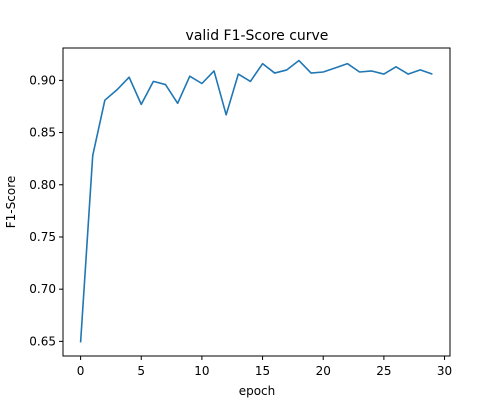 The width and height of the screenshot is (500, 400). What do you see at coordinates (141, 371) in the screenshot?
I see `x-tick-label: 5` at bounding box center [141, 371].